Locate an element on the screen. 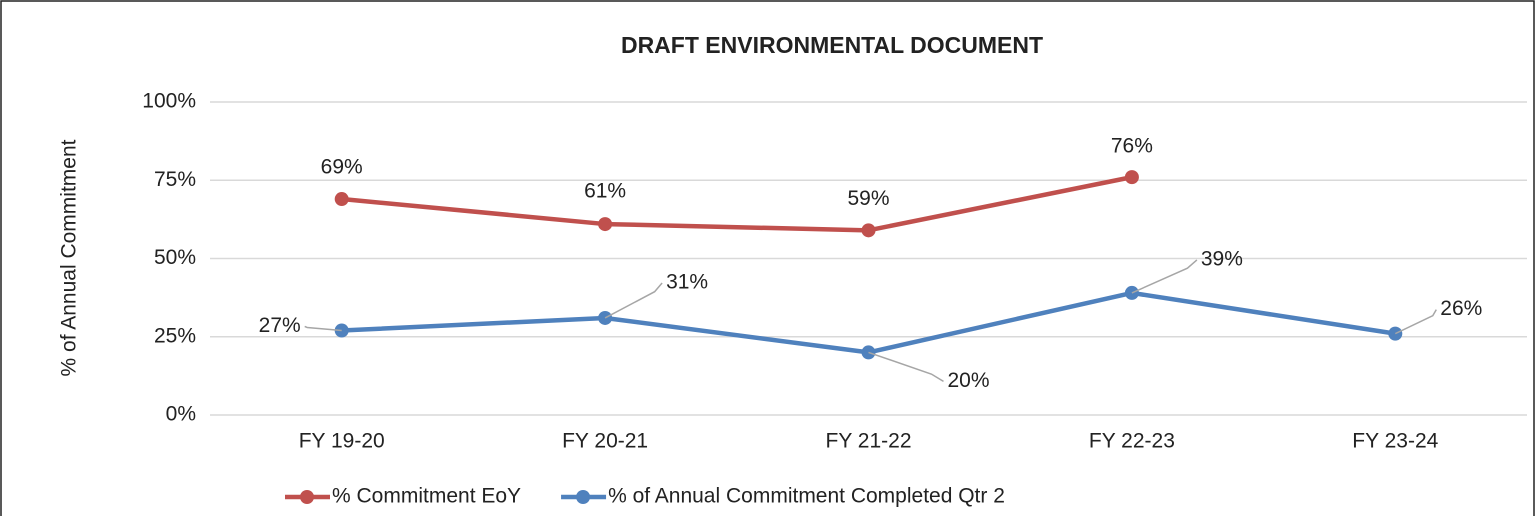 The image size is (1535, 516). data-label: 59% is located at coordinates (868, 198).